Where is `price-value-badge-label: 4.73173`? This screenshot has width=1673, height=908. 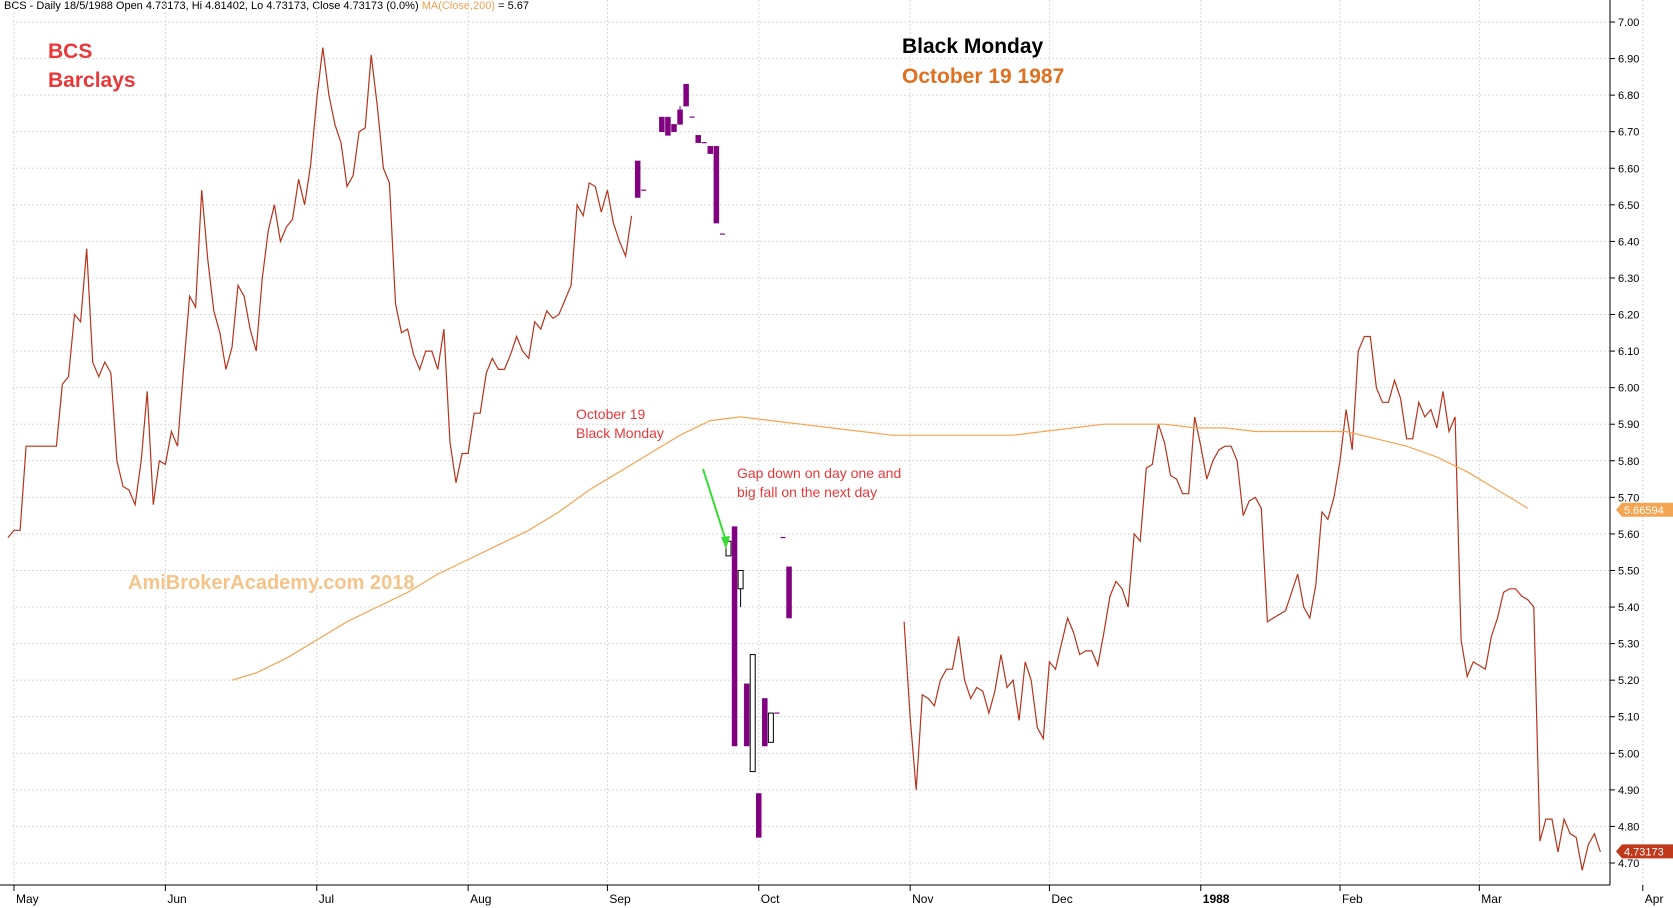
price-value-badge-label: 4.73173 is located at coordinates (1644, 852).